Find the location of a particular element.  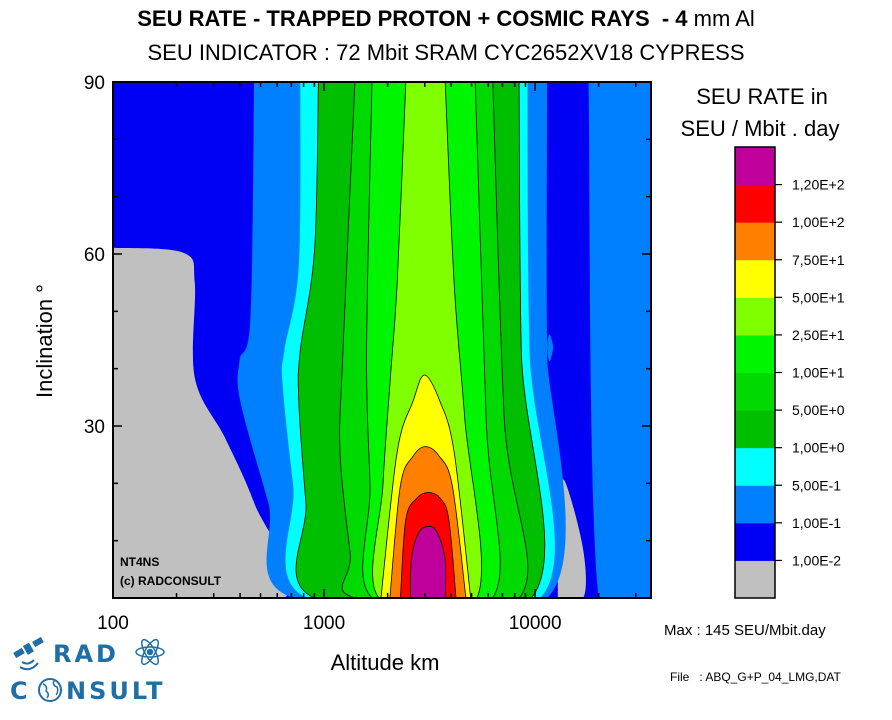

legend-title-line2: SEU / Mbit . day is located at coordinates (760, 128).